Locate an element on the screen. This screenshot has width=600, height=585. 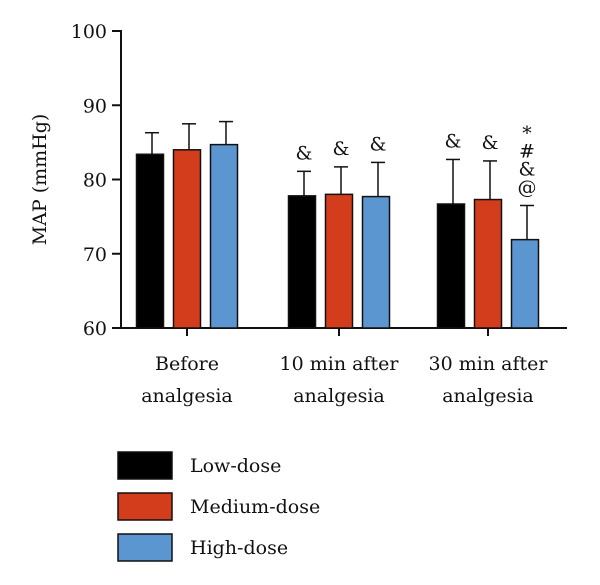
legend-label: Medium-dose is located at coordinates (255, 507).